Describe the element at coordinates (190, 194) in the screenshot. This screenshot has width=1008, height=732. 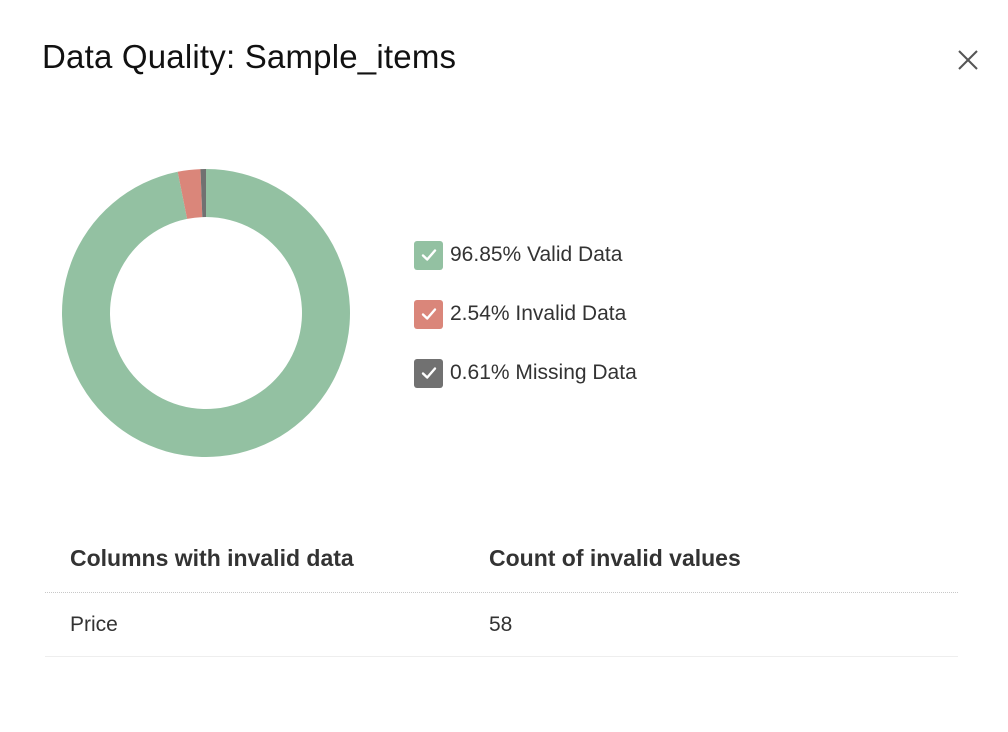
I see `donut-slice-invalid-data` at that location.